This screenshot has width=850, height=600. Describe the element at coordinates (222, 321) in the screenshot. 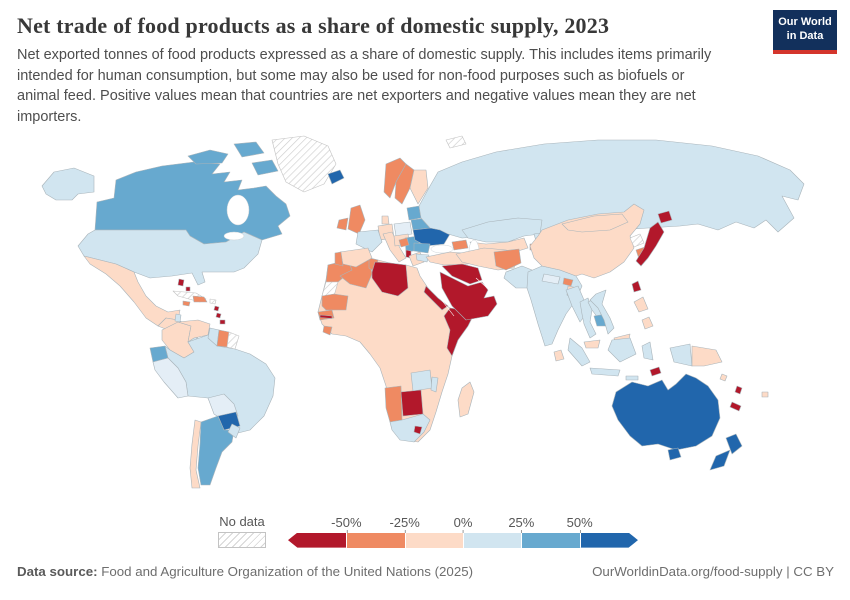

I see `country-trinidad-and-tobago` at that location.